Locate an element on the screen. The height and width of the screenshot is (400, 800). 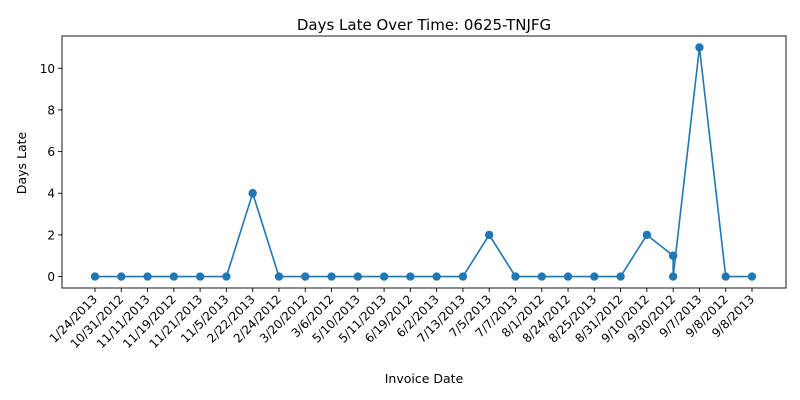
y-axis-label: Days Late is located at coordinates (21, 163).